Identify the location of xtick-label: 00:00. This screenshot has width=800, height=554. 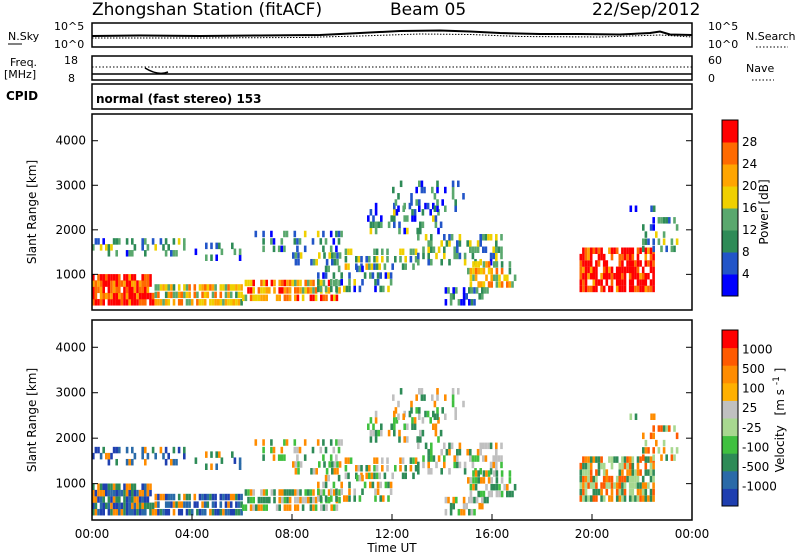
(92, 534).